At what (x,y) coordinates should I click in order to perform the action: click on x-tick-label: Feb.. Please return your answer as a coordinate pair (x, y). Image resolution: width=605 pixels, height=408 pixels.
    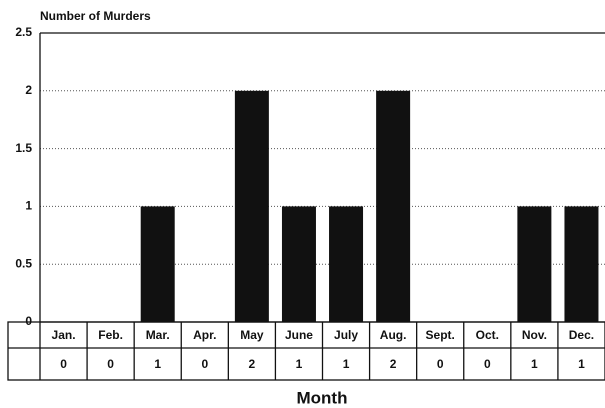
    Looking at the image, I should click on (110, 335).